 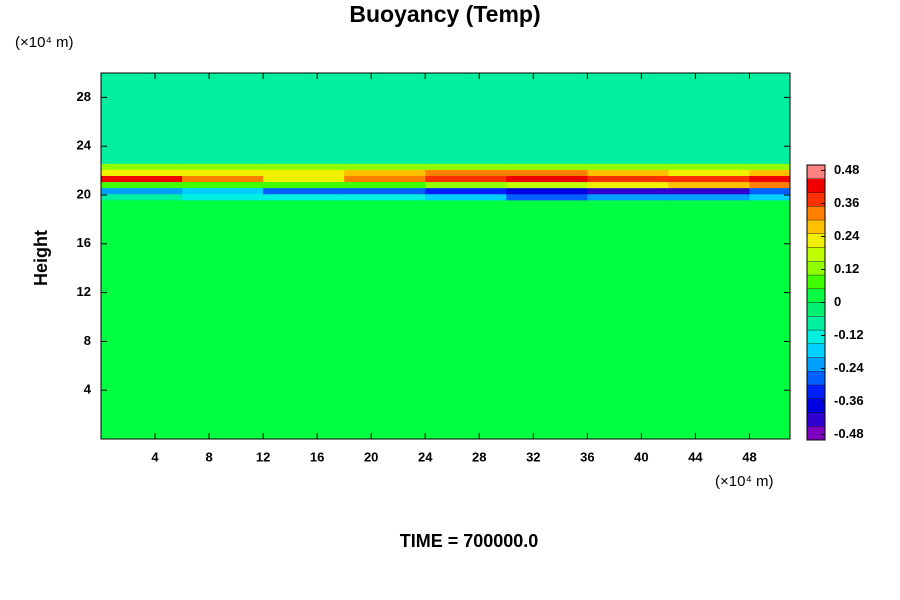 I want to click on time-label: TIME = 700000.0, so click(x=469, y=541).